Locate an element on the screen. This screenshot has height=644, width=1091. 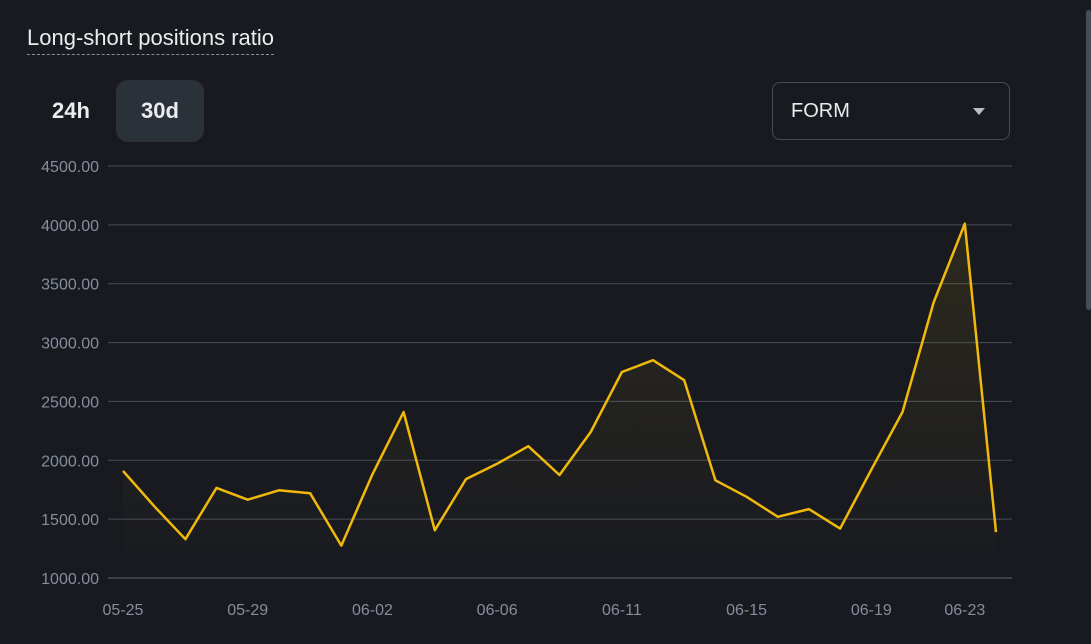
y-tick-label: 1500.00 is located at coordinates (70, 520).